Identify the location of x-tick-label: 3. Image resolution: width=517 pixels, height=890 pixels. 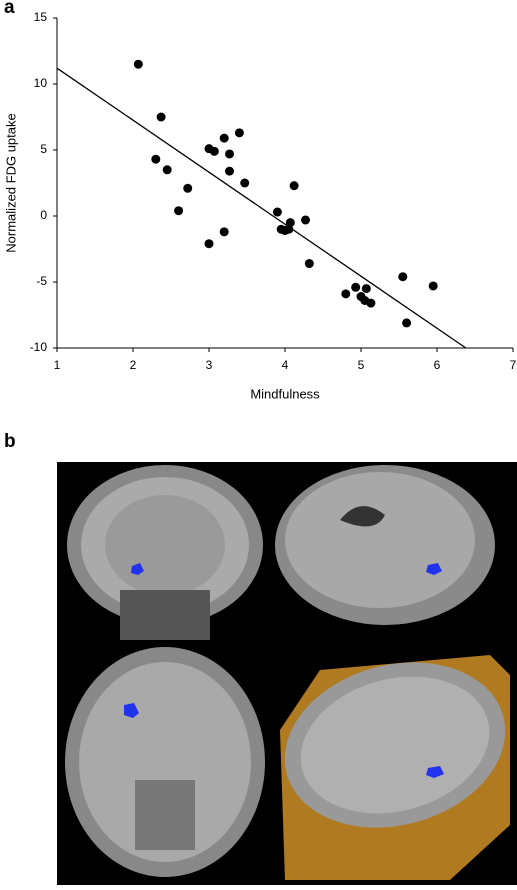
(209, 365).